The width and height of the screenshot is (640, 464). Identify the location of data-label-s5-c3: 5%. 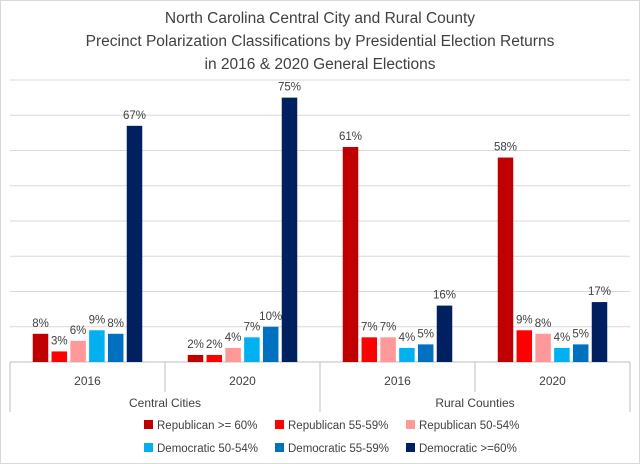
(425, 334).